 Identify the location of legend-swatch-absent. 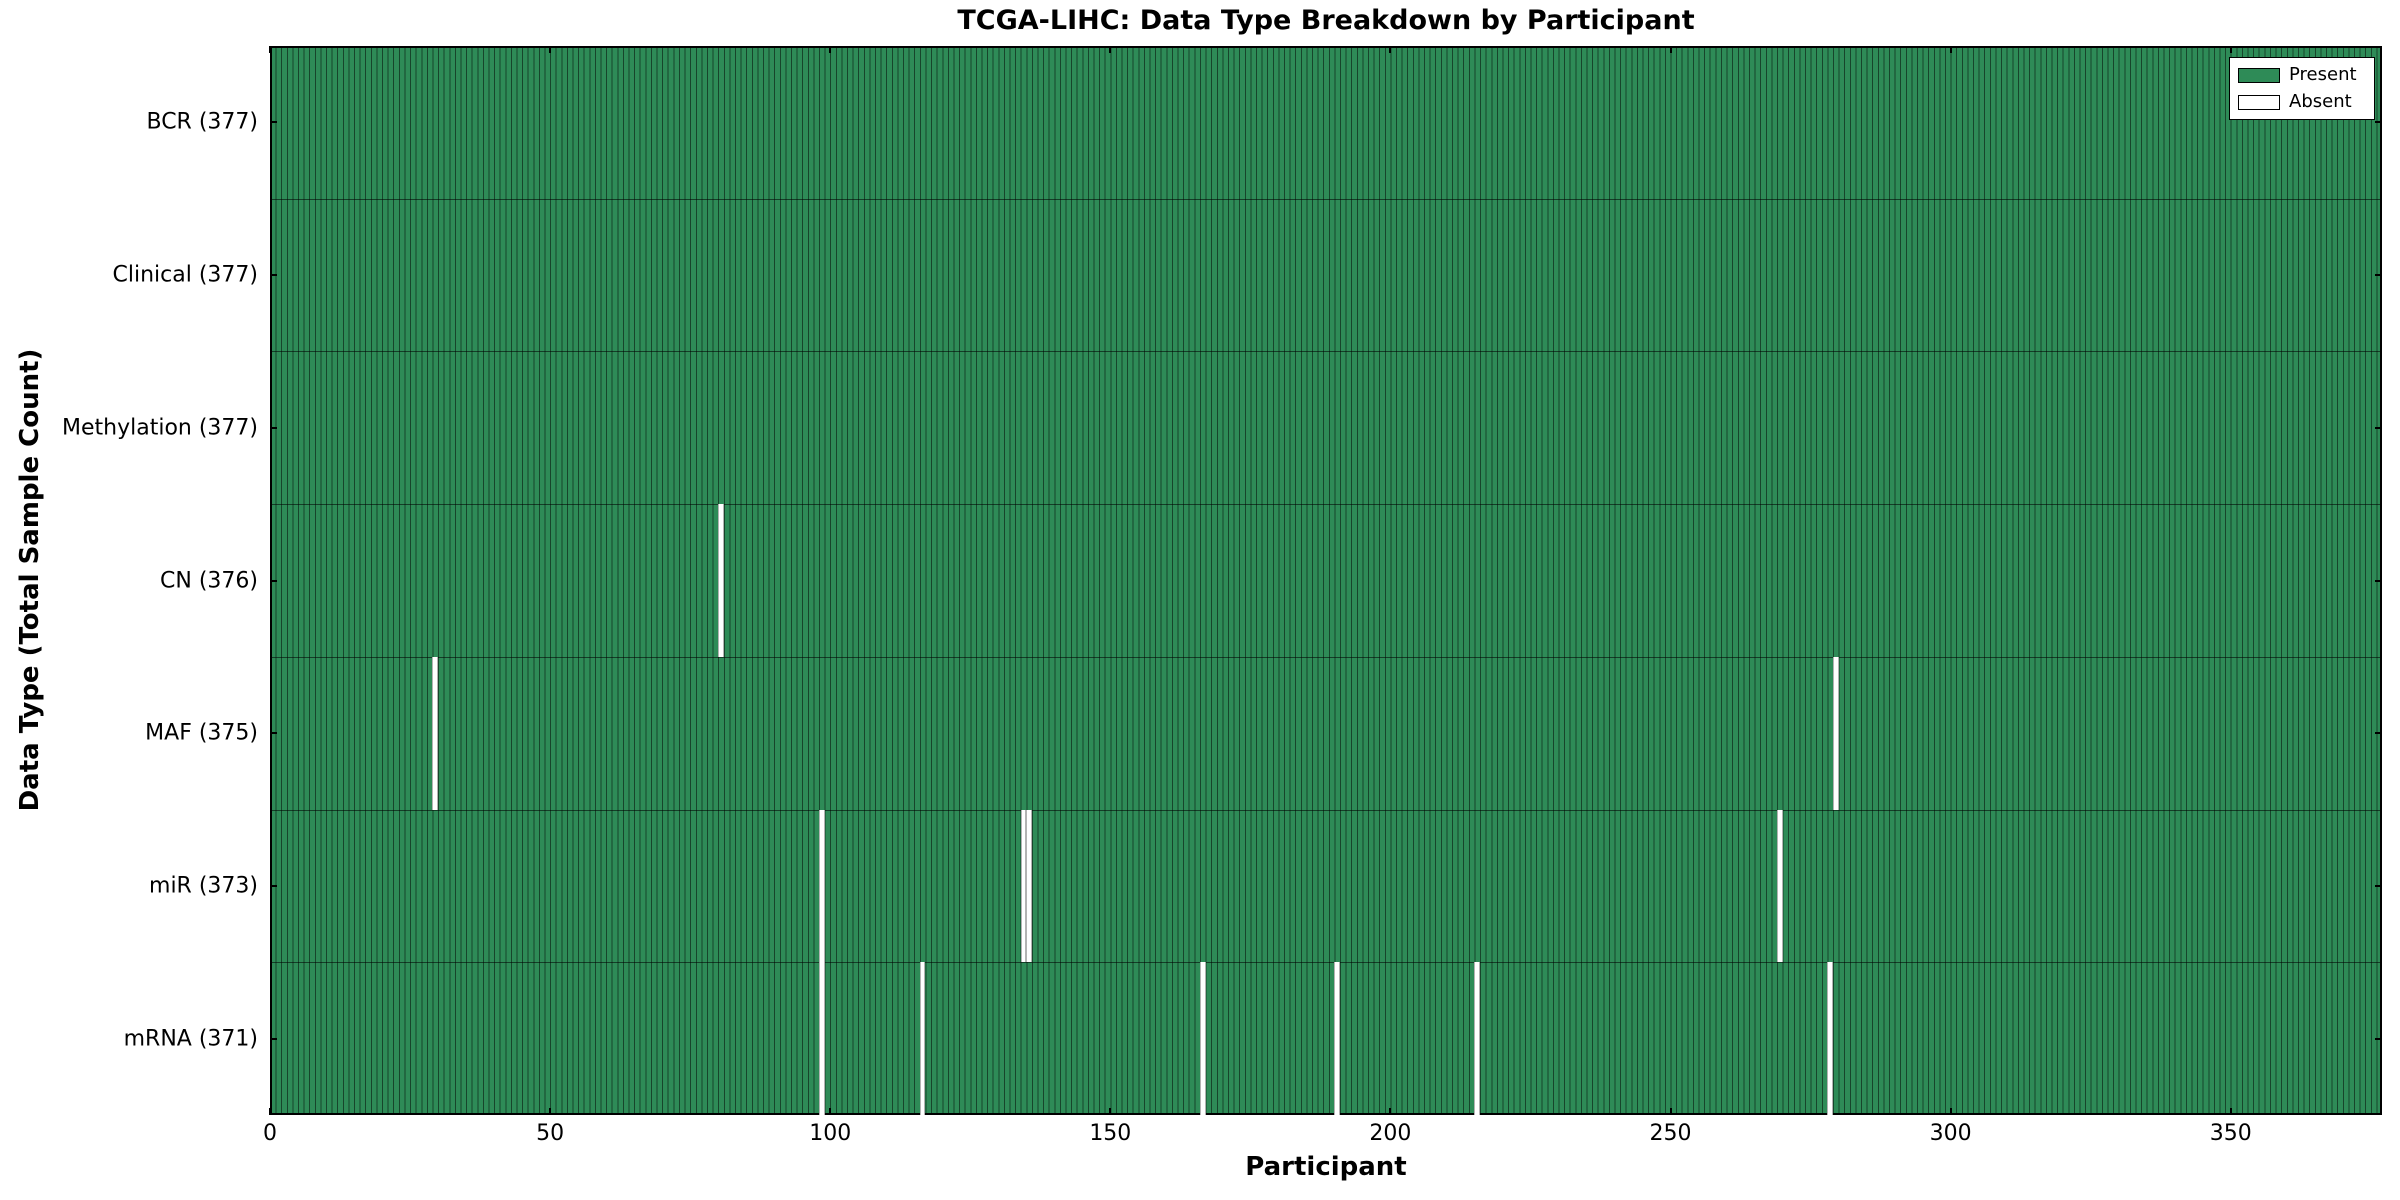
(2259, 102).